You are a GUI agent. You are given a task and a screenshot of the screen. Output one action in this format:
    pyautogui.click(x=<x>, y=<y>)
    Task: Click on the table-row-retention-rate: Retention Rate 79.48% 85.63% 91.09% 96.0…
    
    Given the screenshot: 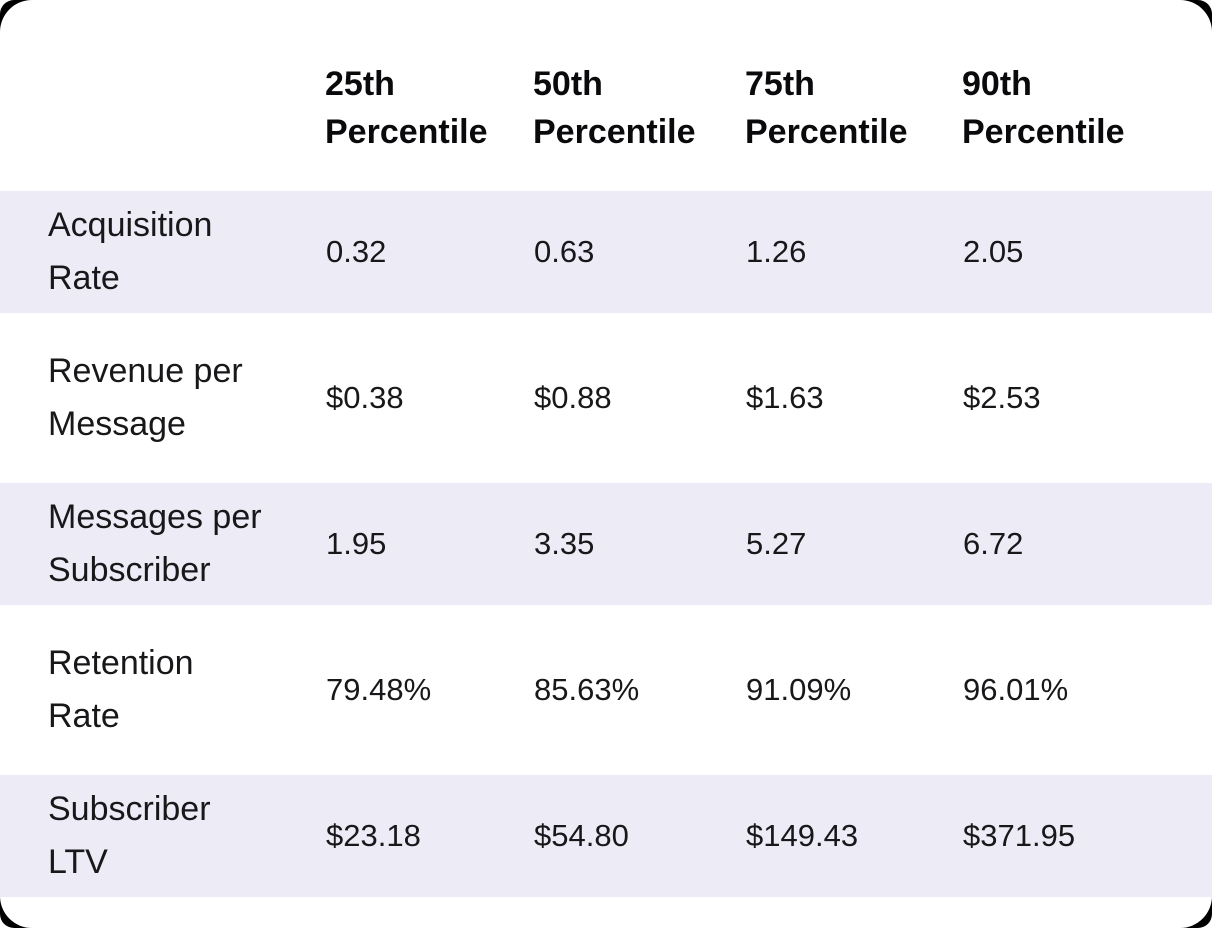 What is the action you would take?
    pyautogui.click(x=606, y=690)
    